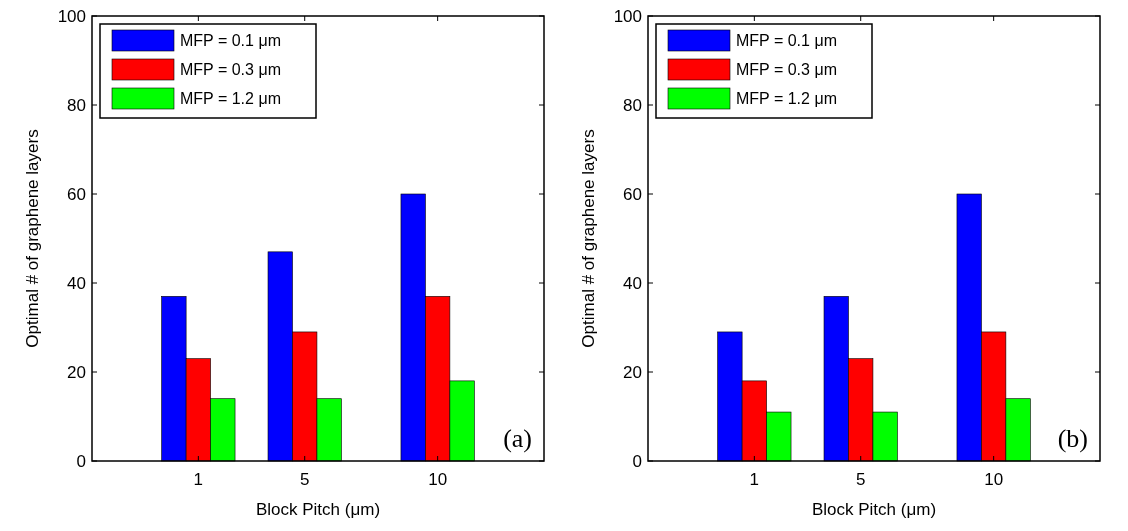 This screenshot has width=1128, height=531. What do you see at coordinates (1072, 438) in the screenshot?
I see `annotation: (b)` at bounding box center [1072, 438].